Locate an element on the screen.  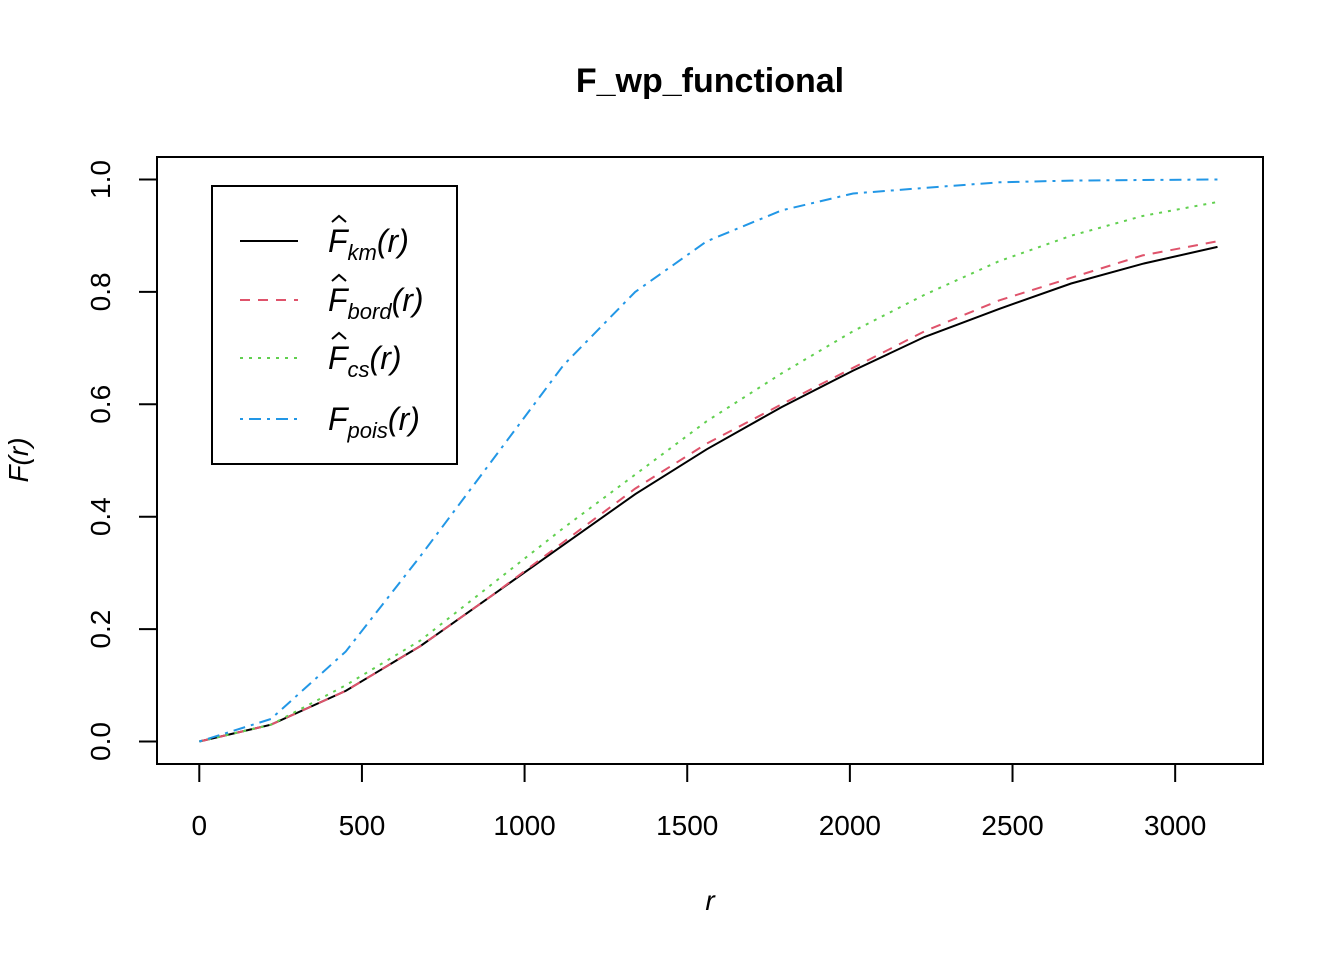
y-tick-label: 0.6 is located at coordinates (100, 404).